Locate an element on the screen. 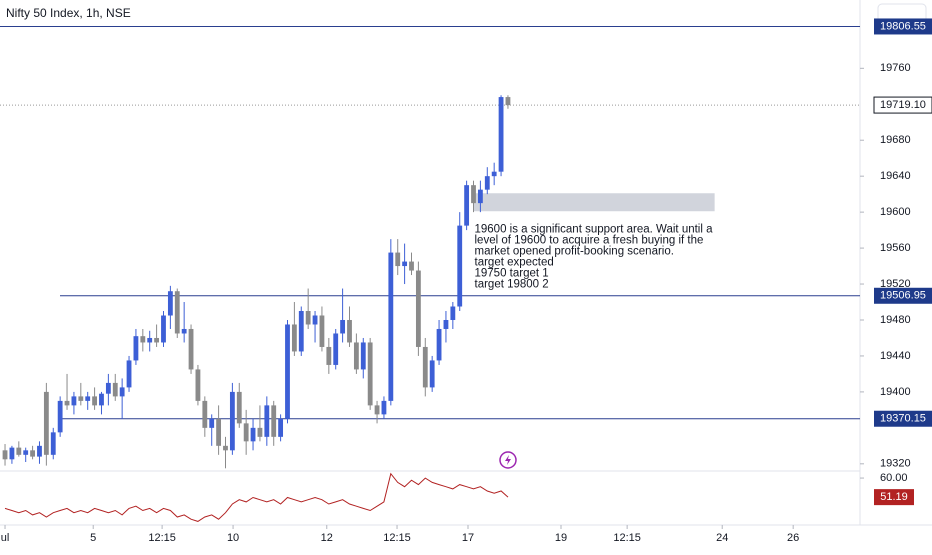  x-tick-label: 26 is located at coordinates (793, 538).